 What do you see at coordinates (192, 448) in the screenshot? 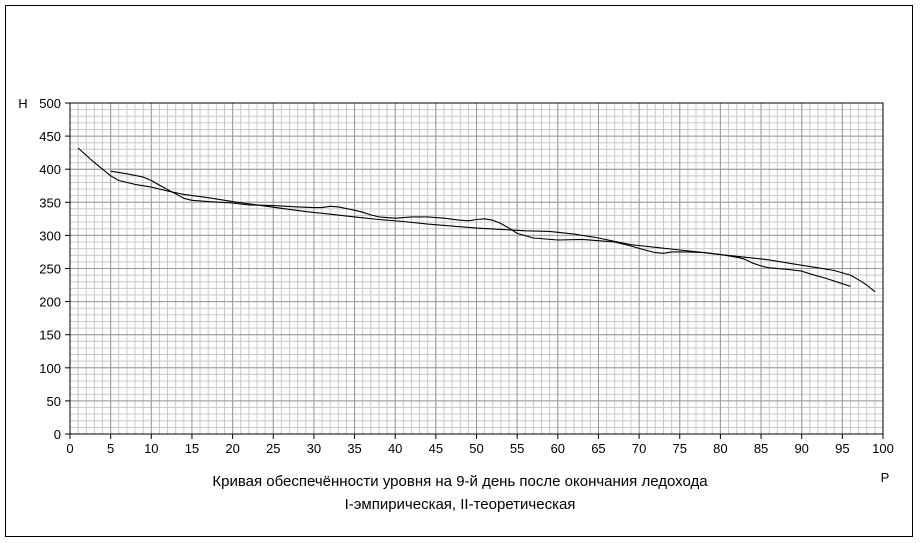
I see `x-tick-label: 15` at bounding box center [192, 448].